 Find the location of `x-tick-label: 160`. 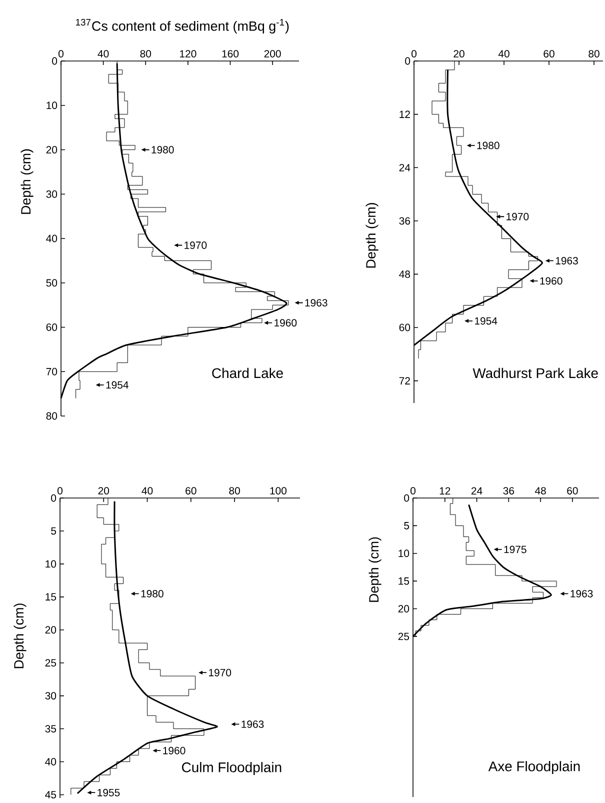

x-tick-label: 160 is located at coordinates (230, 54).